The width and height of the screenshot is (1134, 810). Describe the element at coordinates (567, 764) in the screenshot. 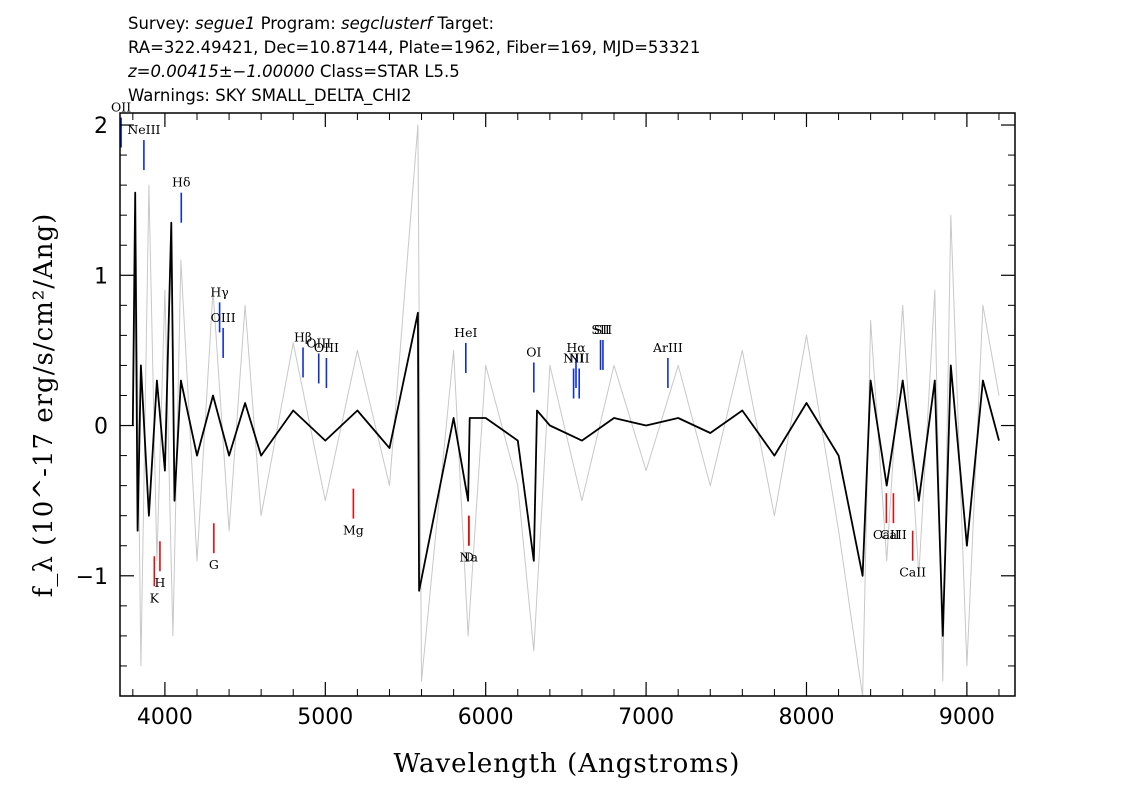

I see `x-axis-title: Wavelength (Angstroms)` at that location.